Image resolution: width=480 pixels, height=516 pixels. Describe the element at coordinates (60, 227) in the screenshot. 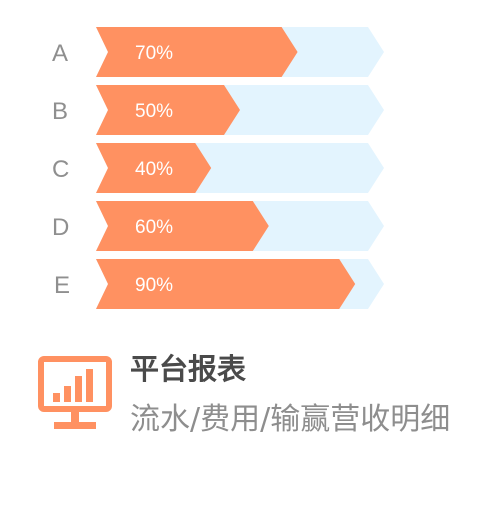

I see `category-label: D` at that location.